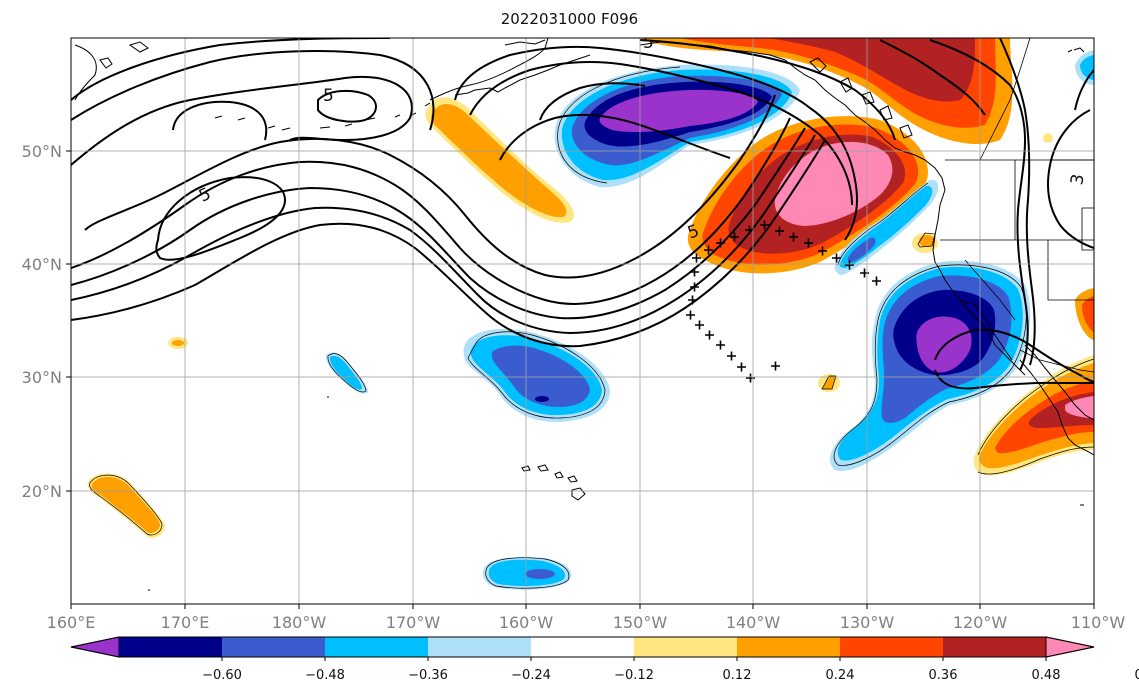 This screenshot has height=696, width=1139. I want to click on lon-tick-label: 110°W, so click(1098, 622).